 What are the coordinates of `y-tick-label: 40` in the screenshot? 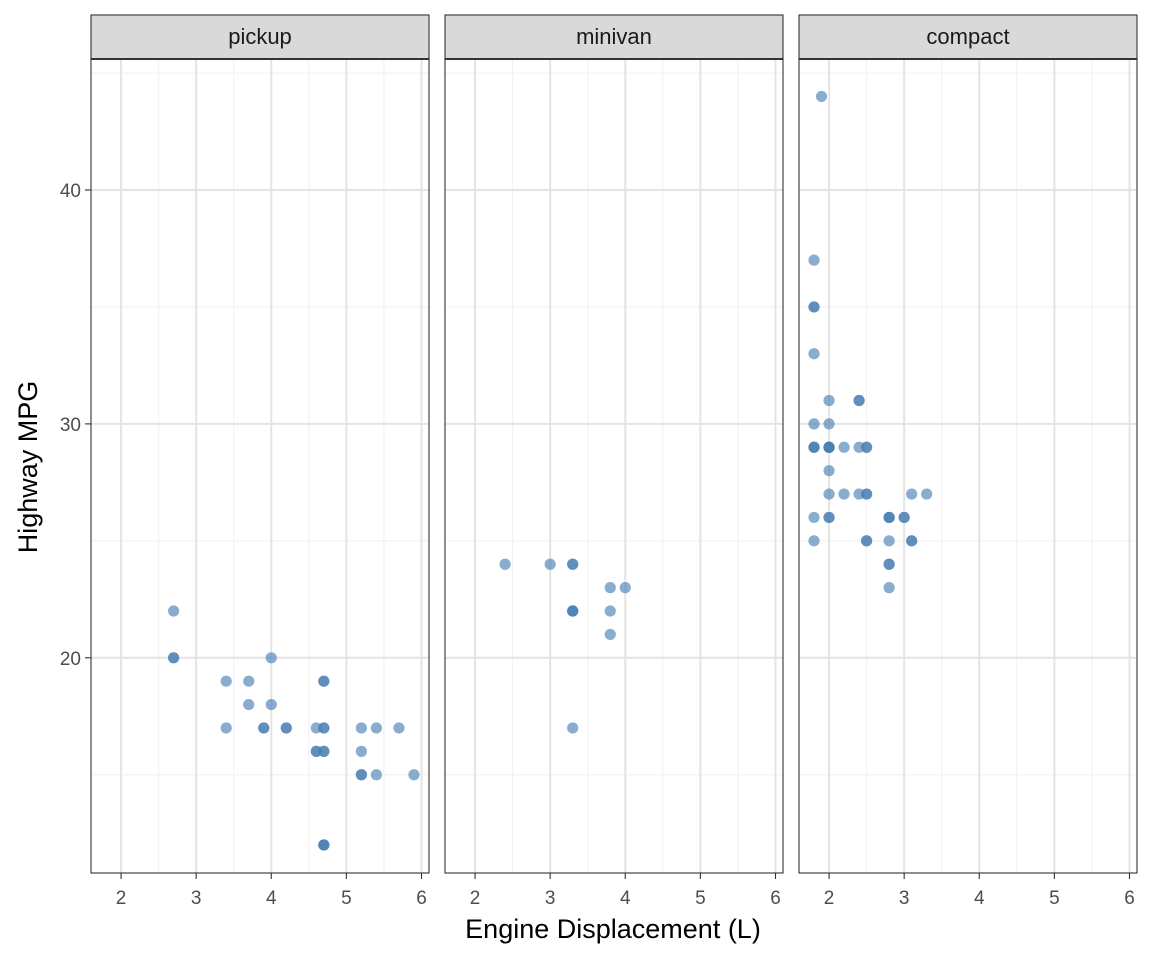 It's located at (70, 191).